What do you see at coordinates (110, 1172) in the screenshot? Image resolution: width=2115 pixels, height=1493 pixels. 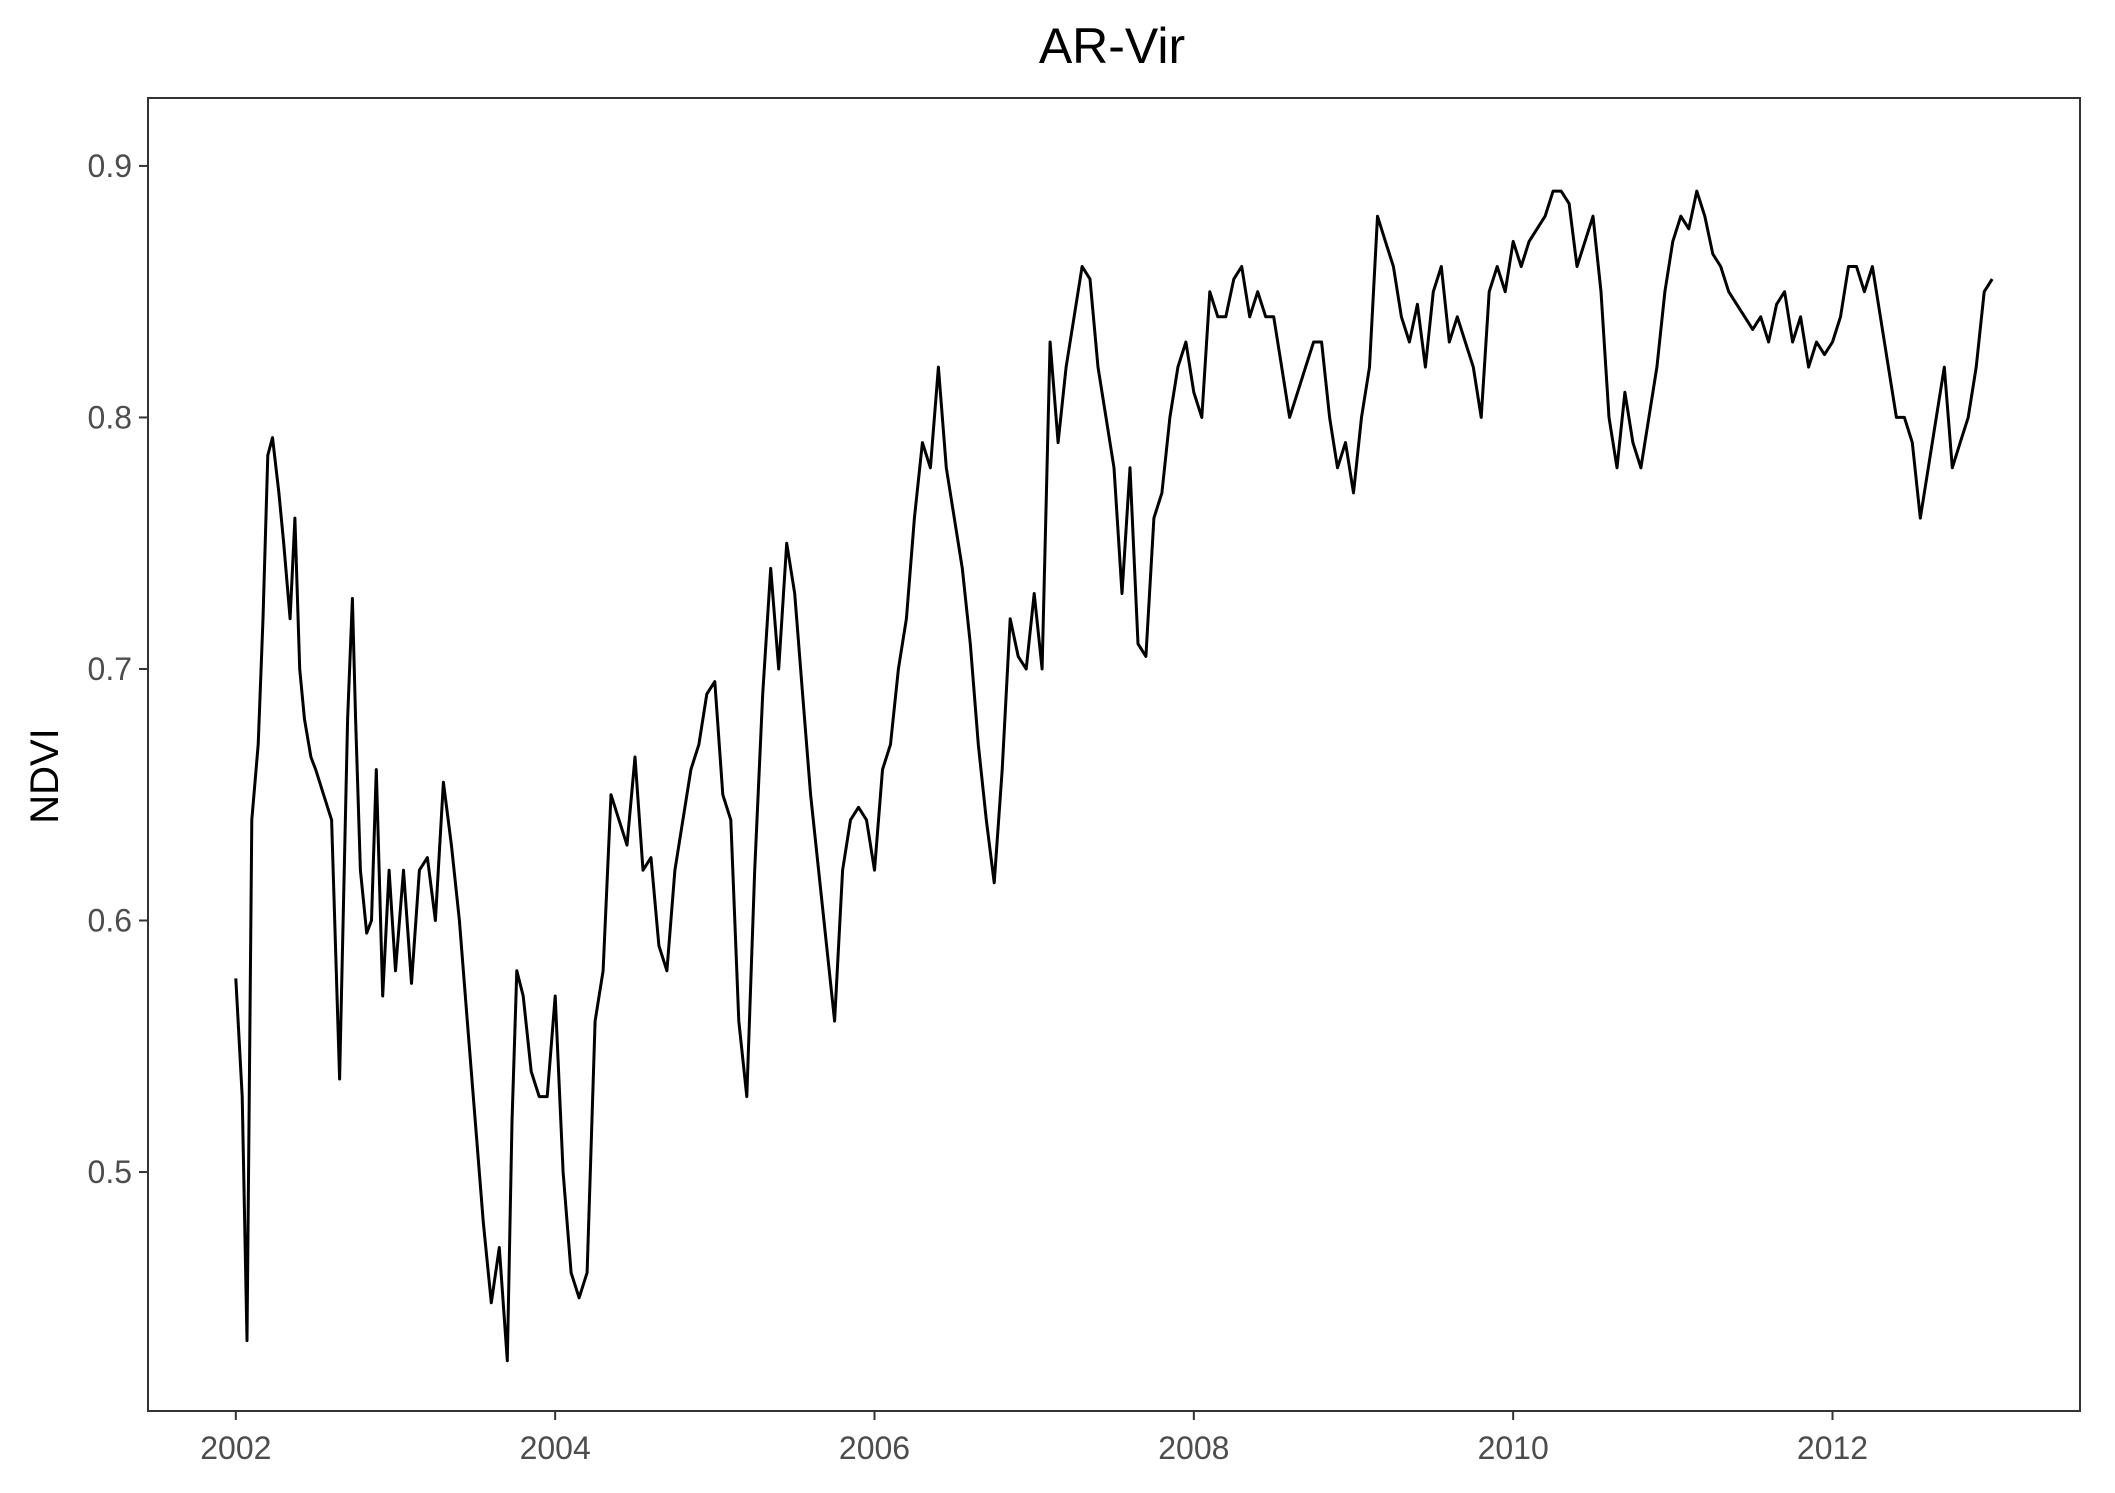 I see `y-tick-label: 0.5` at bounding box center [110, 1172].